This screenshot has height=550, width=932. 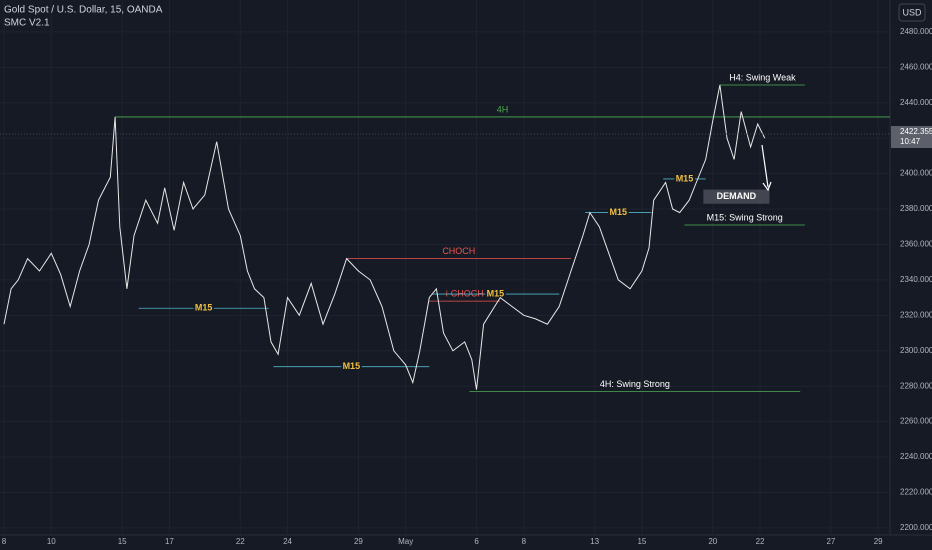 I want to click on indicator-name: SMC V2.1, so click(x=27, y=23).